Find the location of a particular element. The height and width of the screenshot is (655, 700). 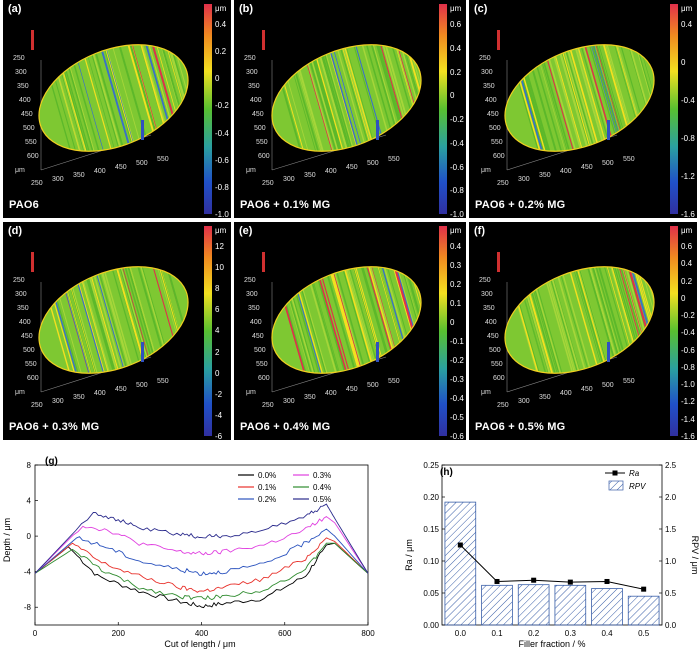

y-left-tick-label: 0.00 is located at coordinates (431, 625).